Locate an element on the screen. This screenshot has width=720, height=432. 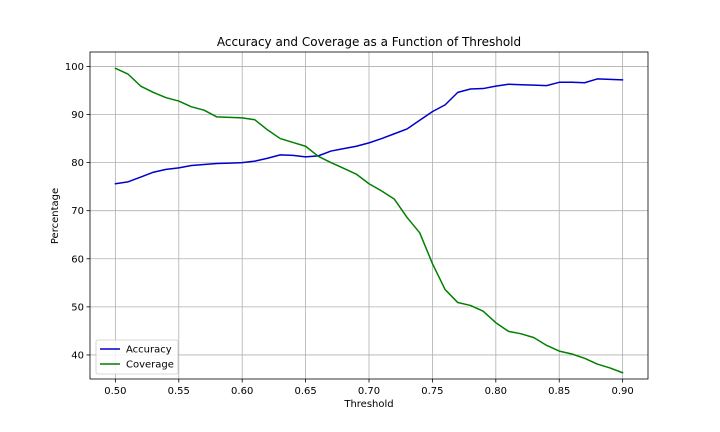
x-tick-label: 0.85 is located at coordinates (559, 391).